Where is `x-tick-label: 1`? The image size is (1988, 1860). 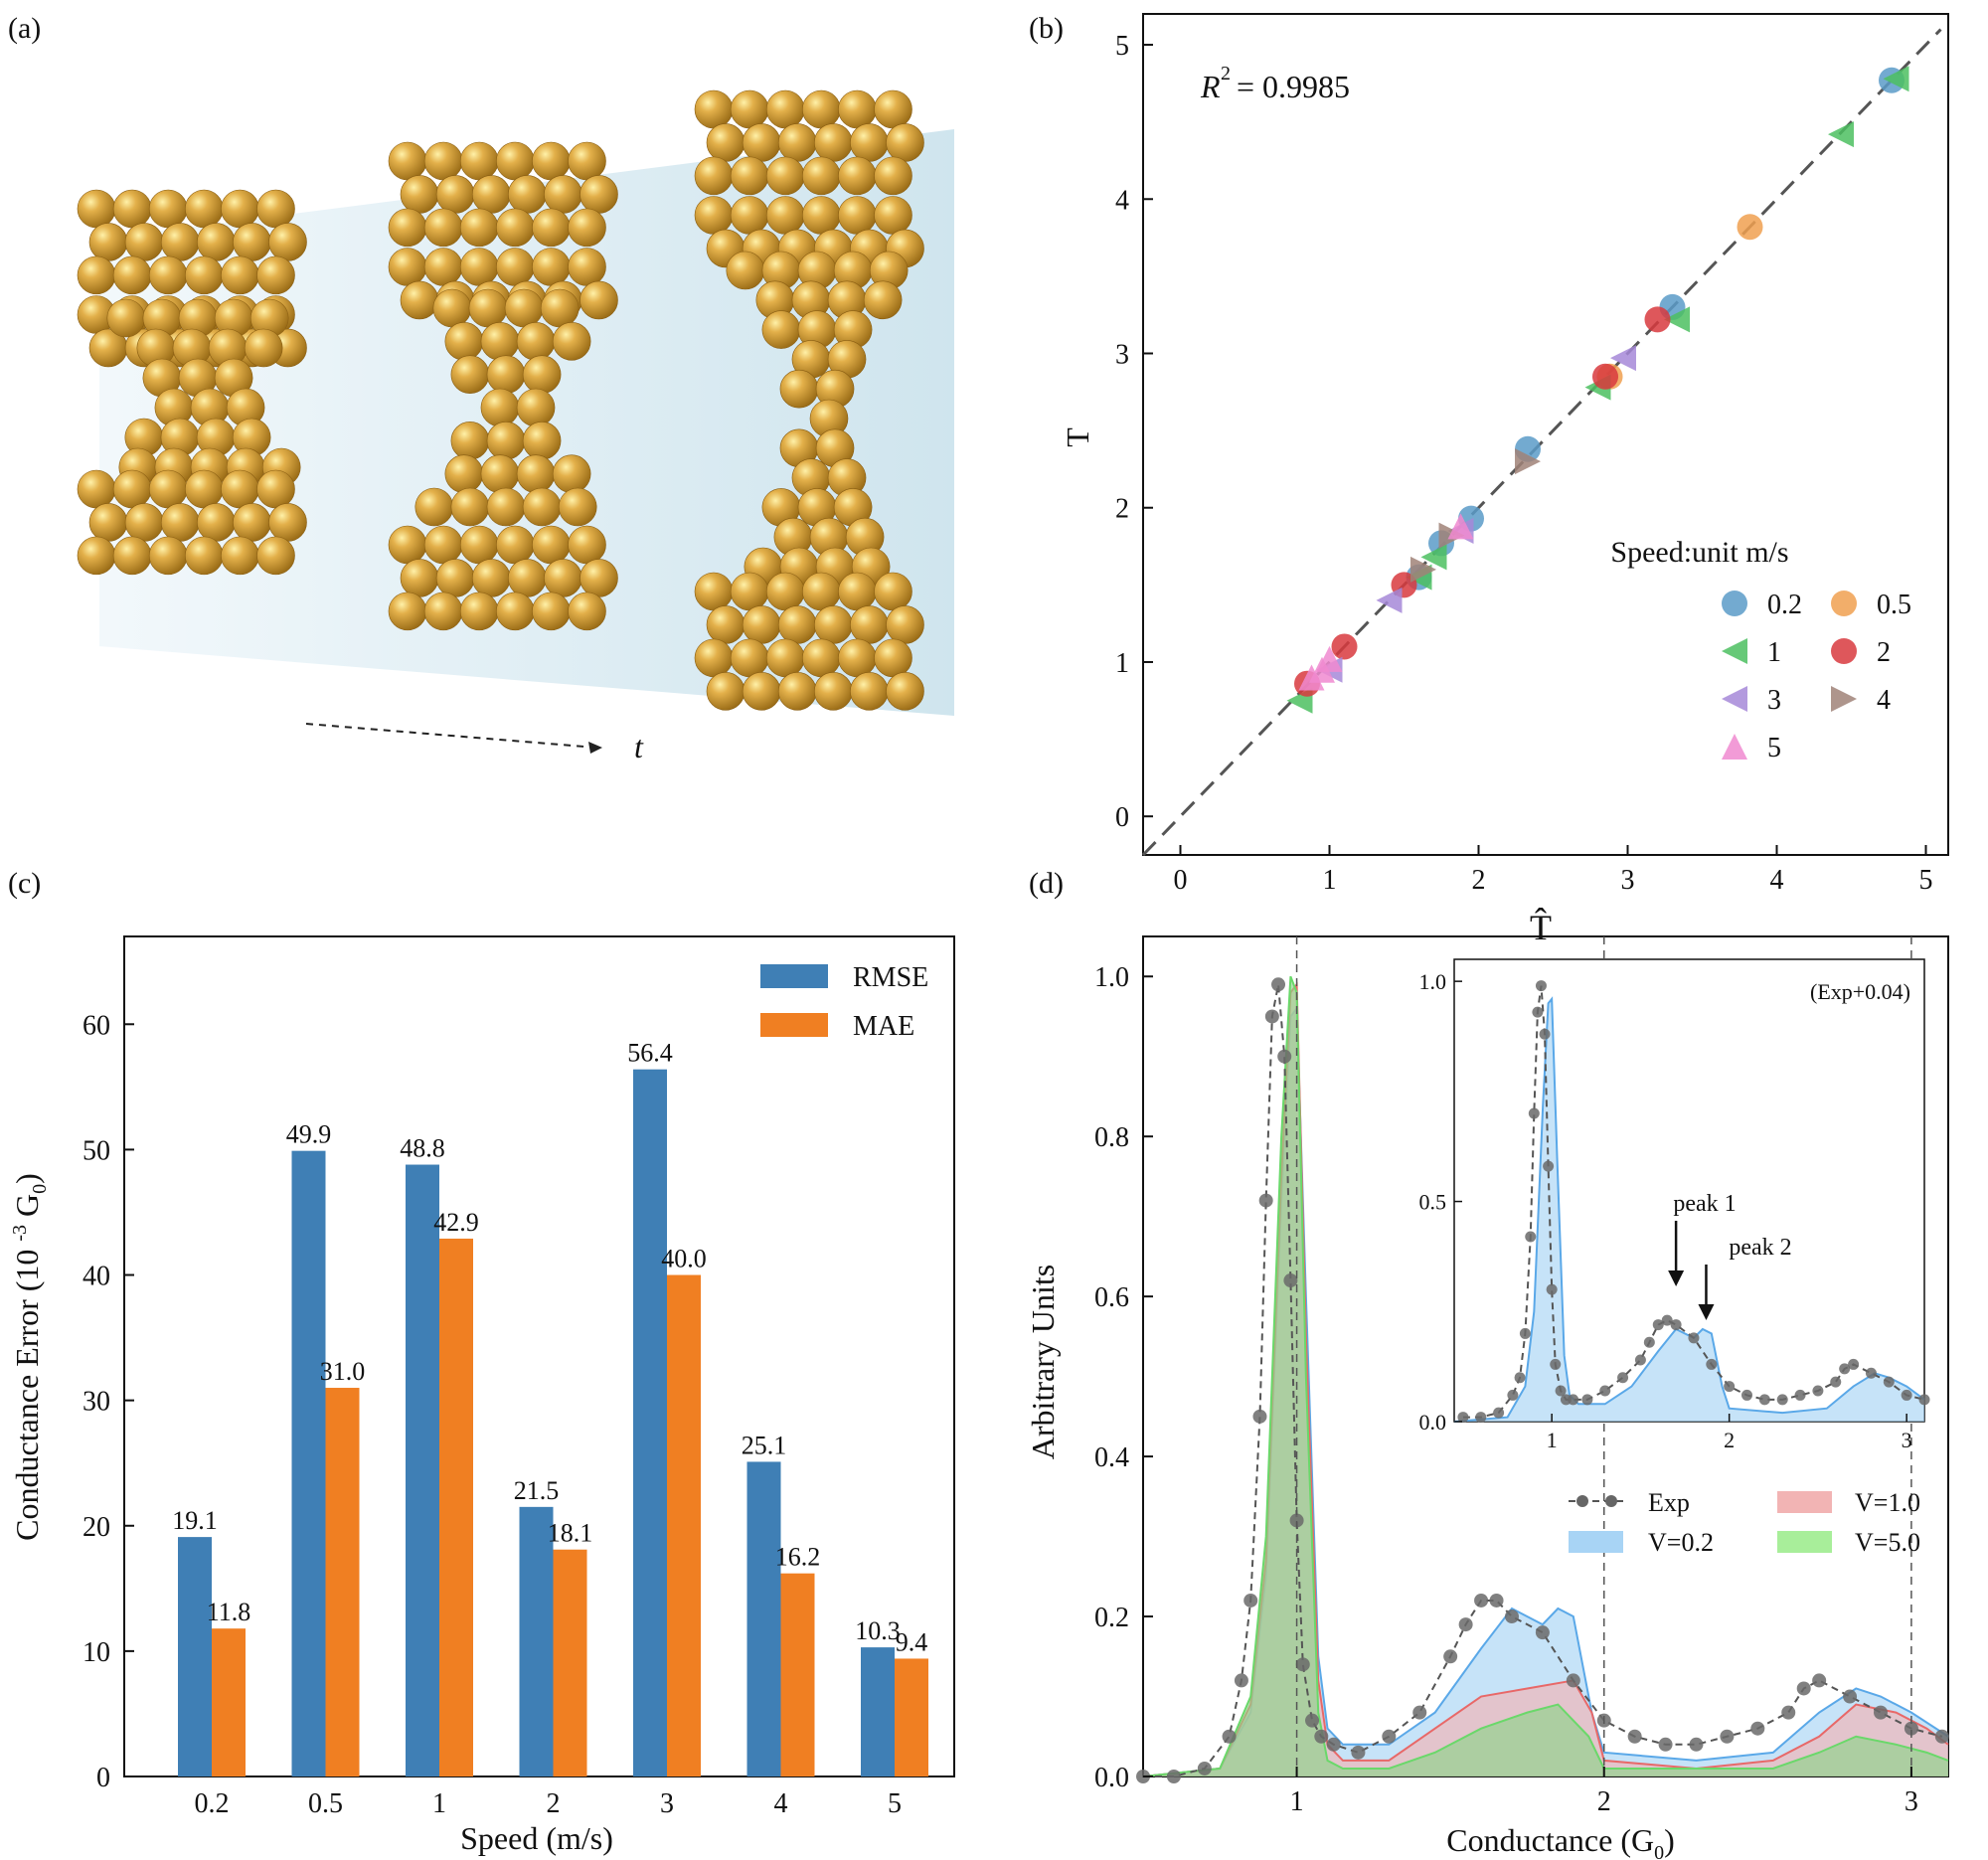
x-tick-label: 1 is located at coordinates (1297, 1801).